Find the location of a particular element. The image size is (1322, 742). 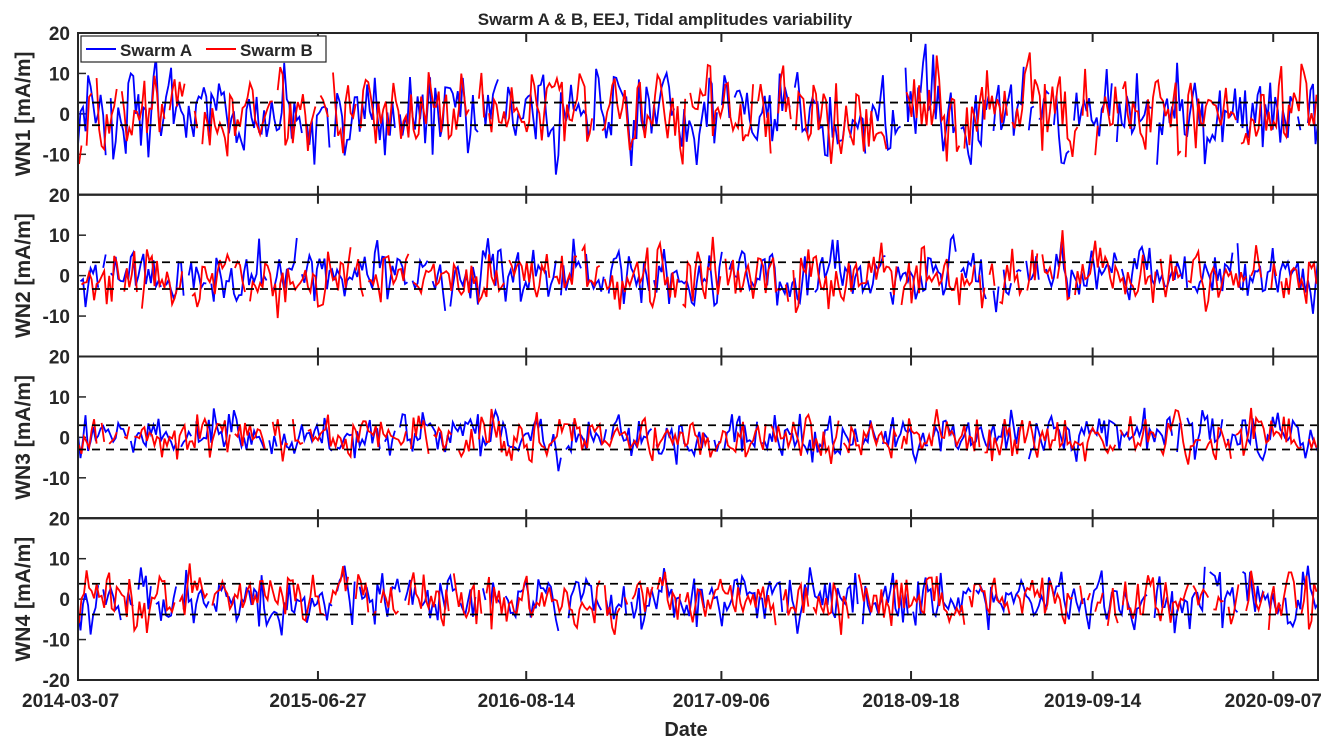

y-axis-label: WN1 [mA/m] is located at coordinates (23, 113).